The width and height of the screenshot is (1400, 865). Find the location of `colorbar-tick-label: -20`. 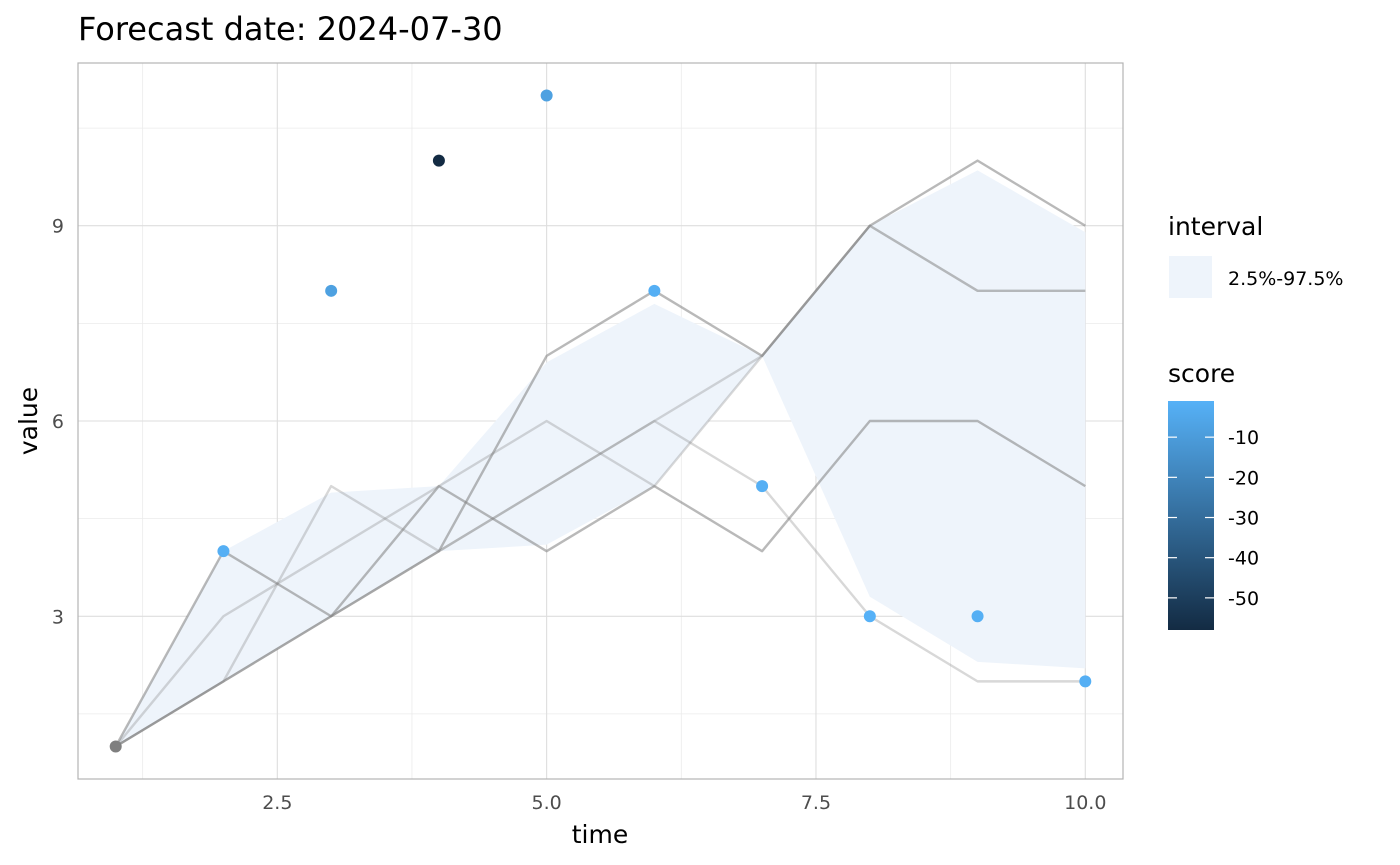

colorbar-tick-label: -20 is located at coordinates (1243, 478).